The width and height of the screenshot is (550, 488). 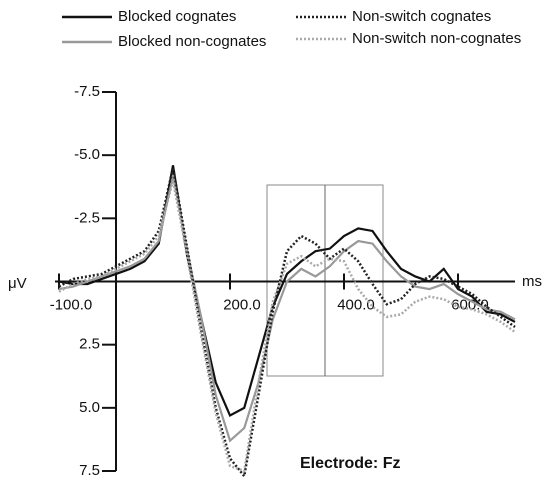 I want to click on y-tick-label: -2.5, so click(x=87, y=217).